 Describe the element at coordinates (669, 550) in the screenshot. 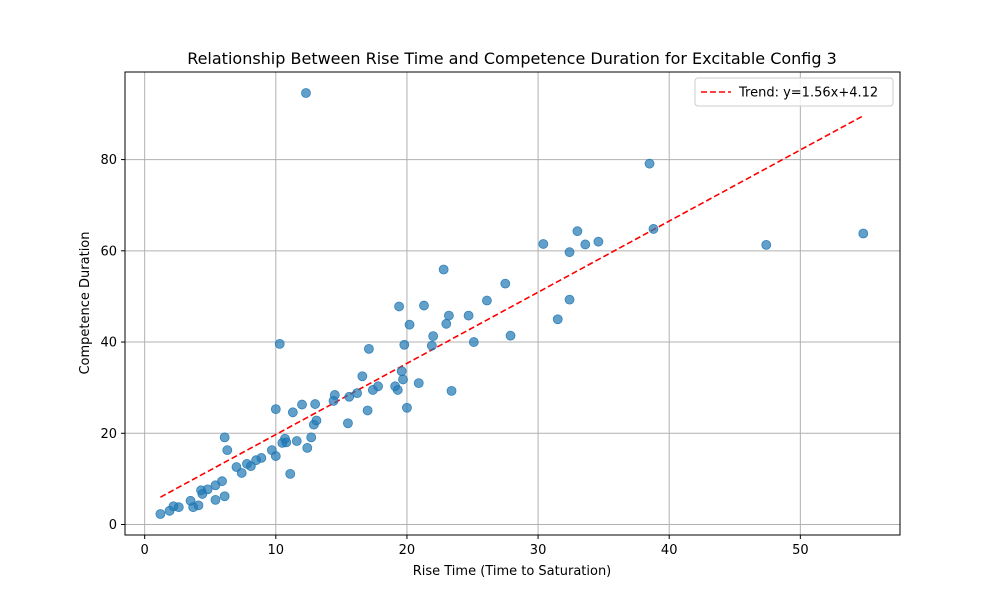

I see `x-tick-label: 40` at that location.